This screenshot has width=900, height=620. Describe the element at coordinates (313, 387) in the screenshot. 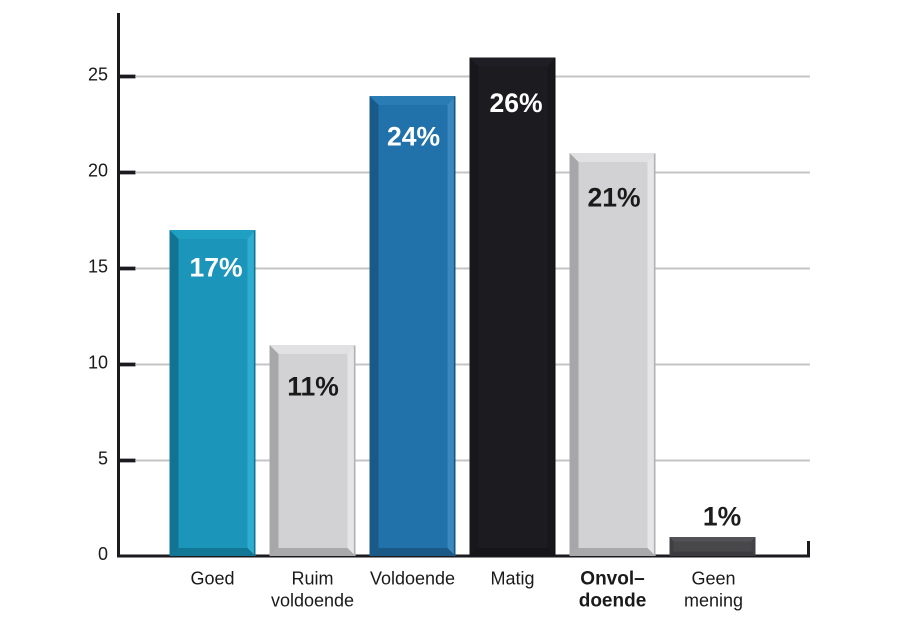

I see `svg-text: 11%` at that location.